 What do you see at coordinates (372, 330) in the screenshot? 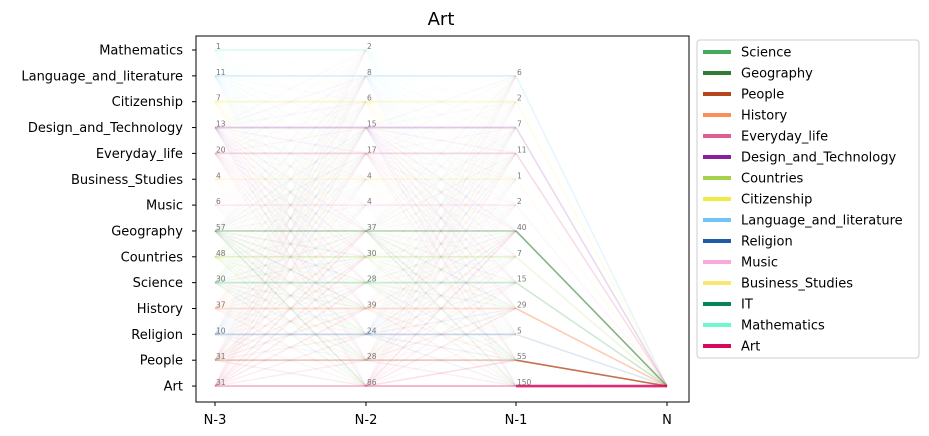
I see `count-label: 24` at bounding box center [372, 330].